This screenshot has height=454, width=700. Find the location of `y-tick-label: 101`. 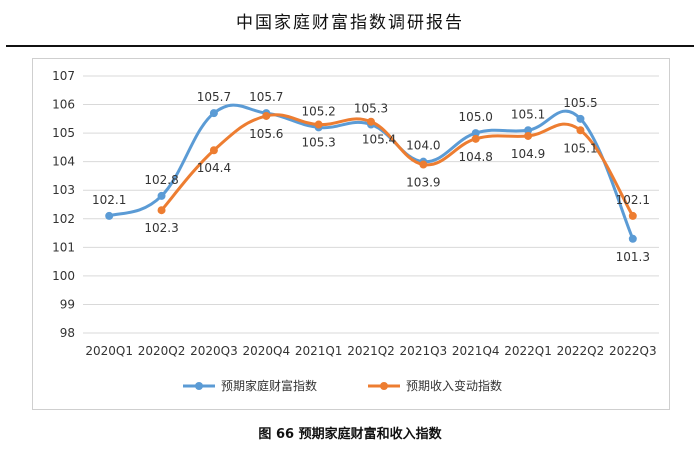

y-tick-label: 101 is located at coordinates (63, 247).